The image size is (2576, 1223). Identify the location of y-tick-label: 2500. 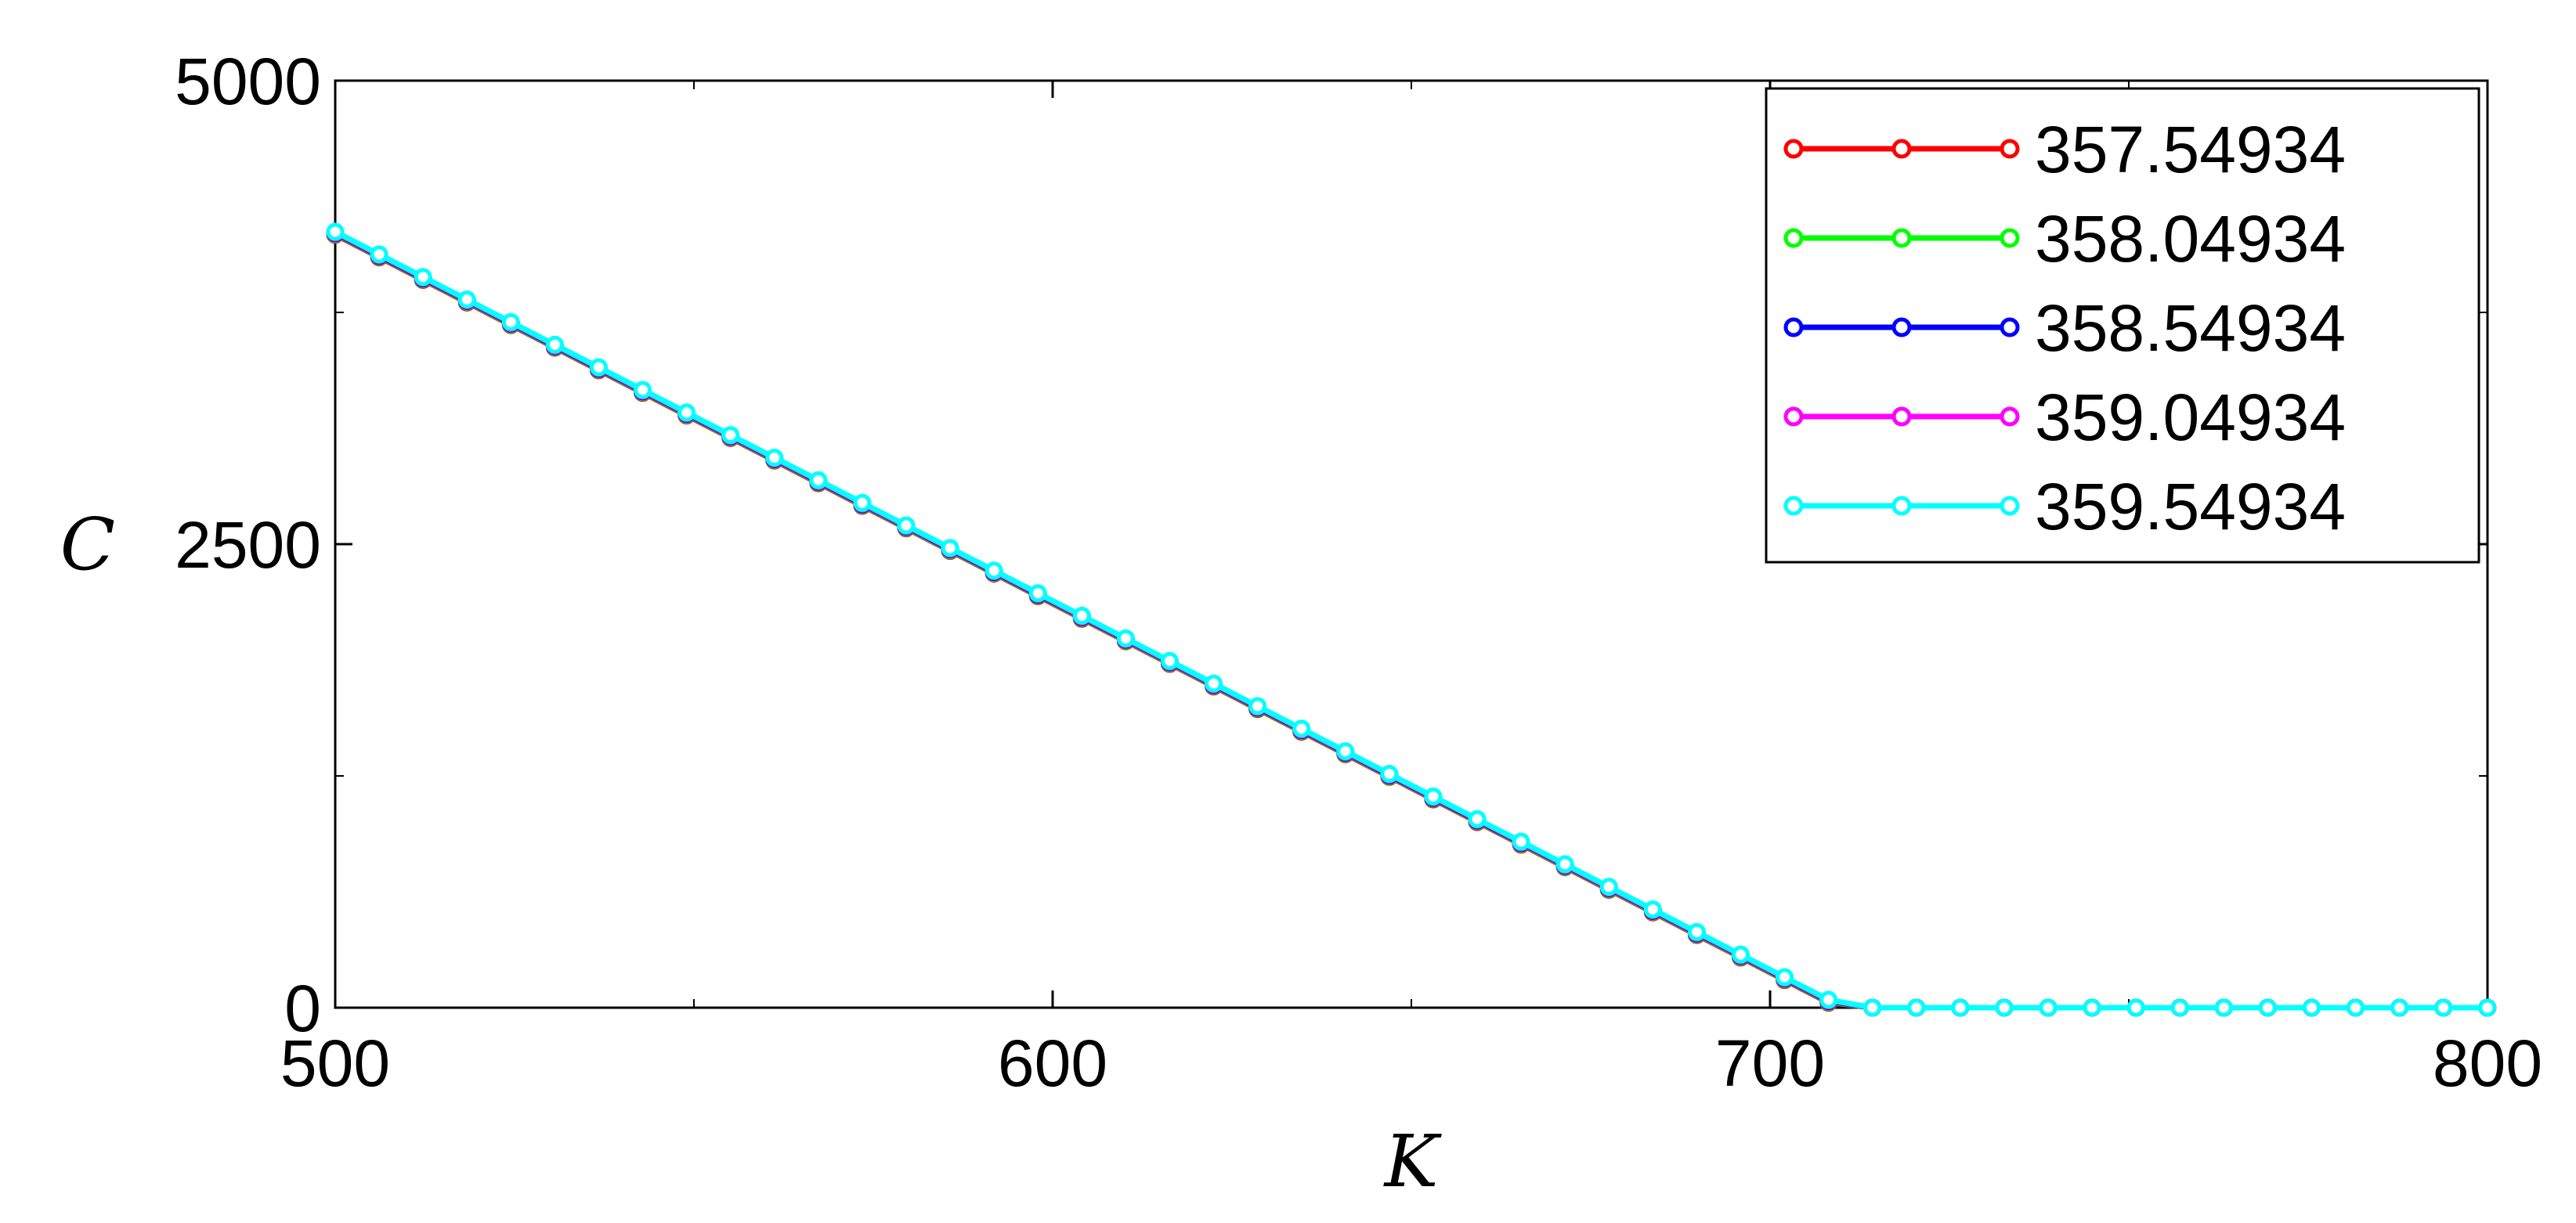
(248, 545).